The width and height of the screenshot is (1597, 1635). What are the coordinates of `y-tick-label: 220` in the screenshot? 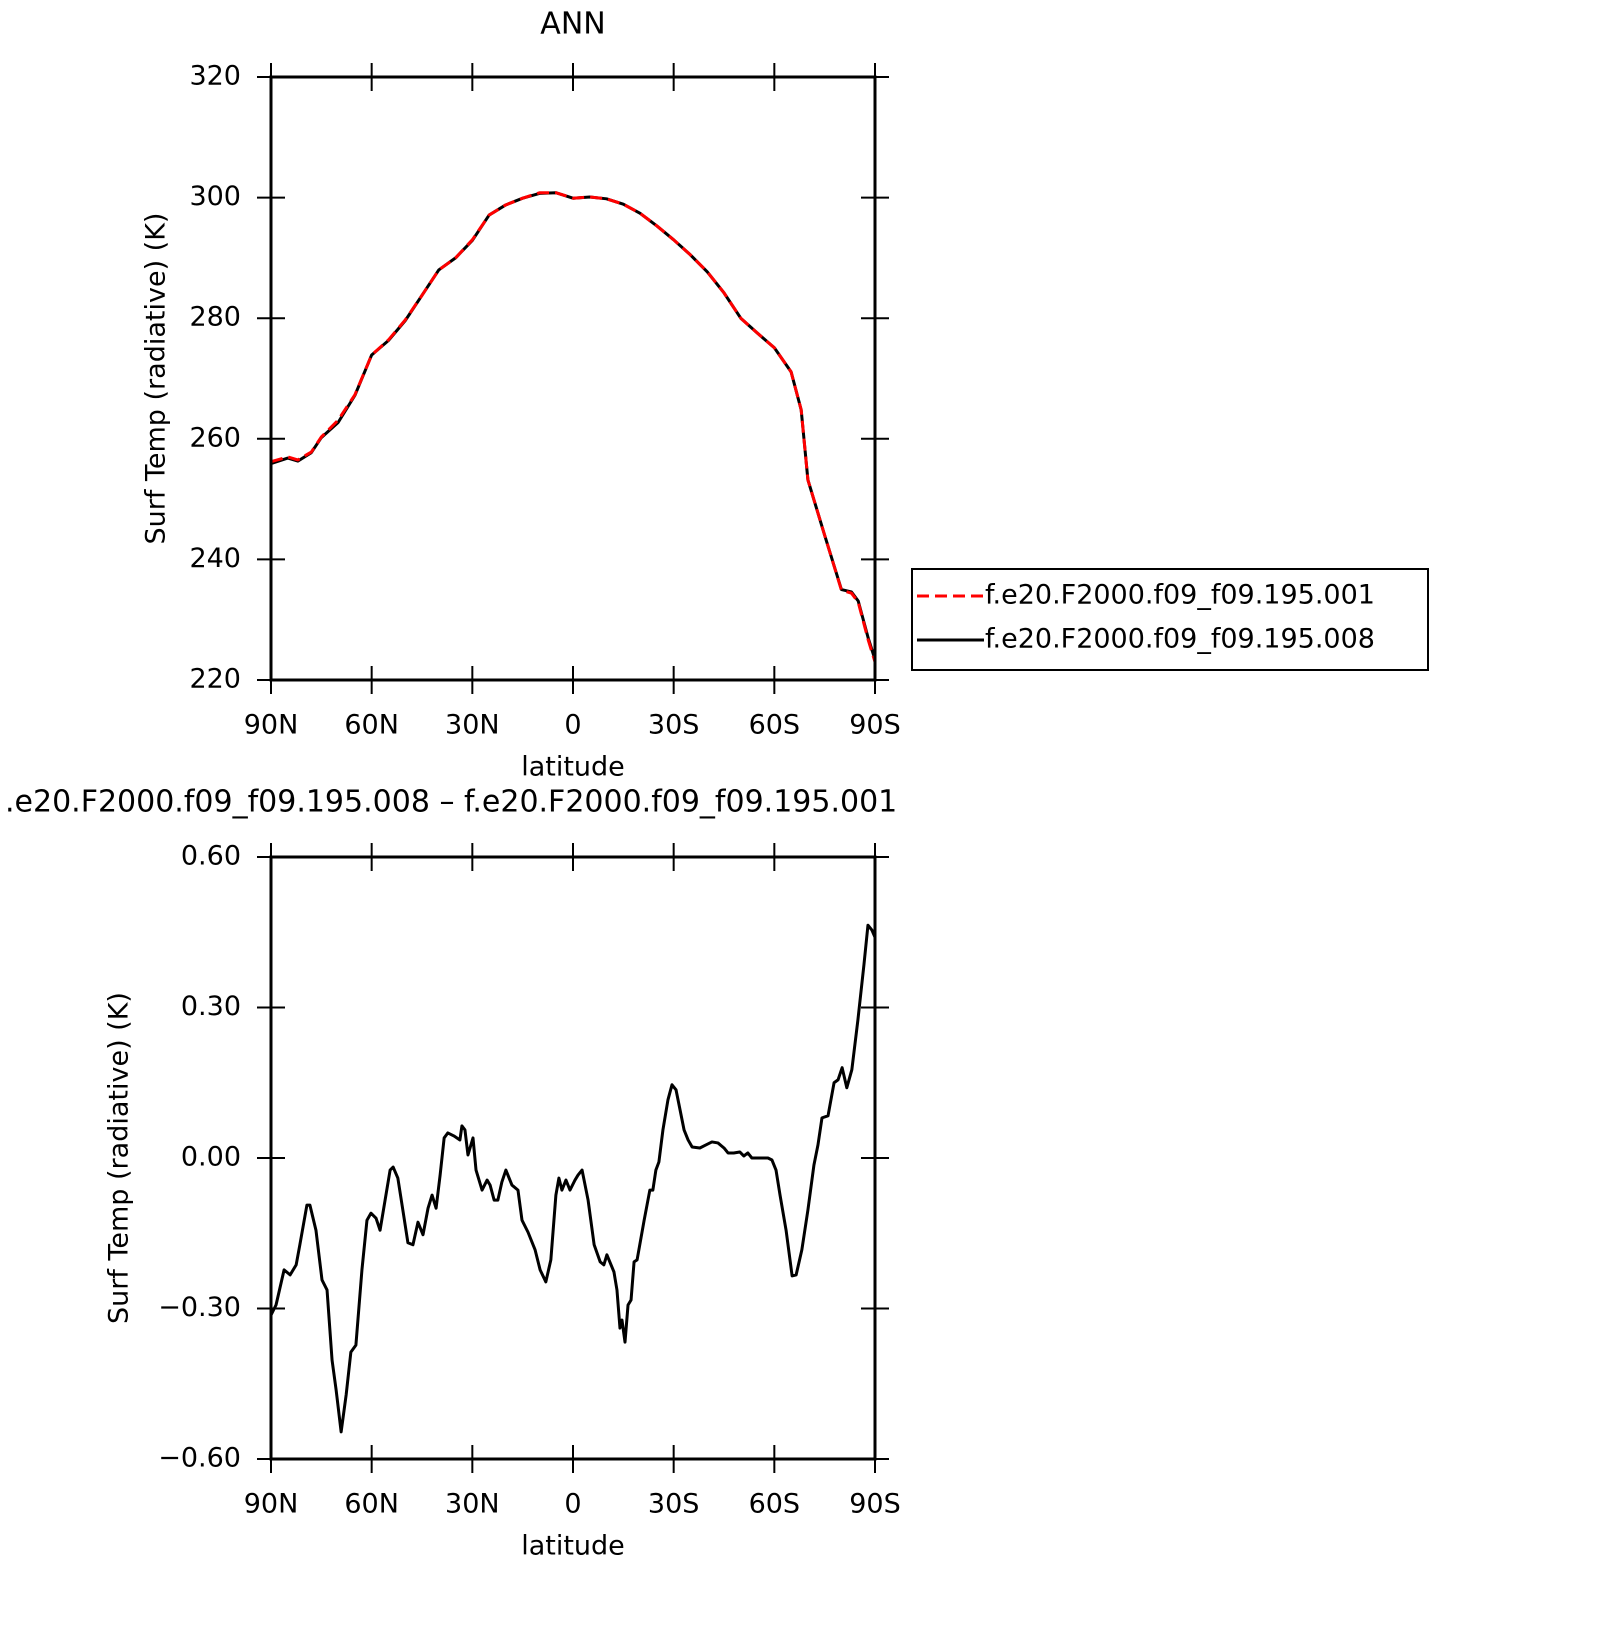 It's located at (215, 679).